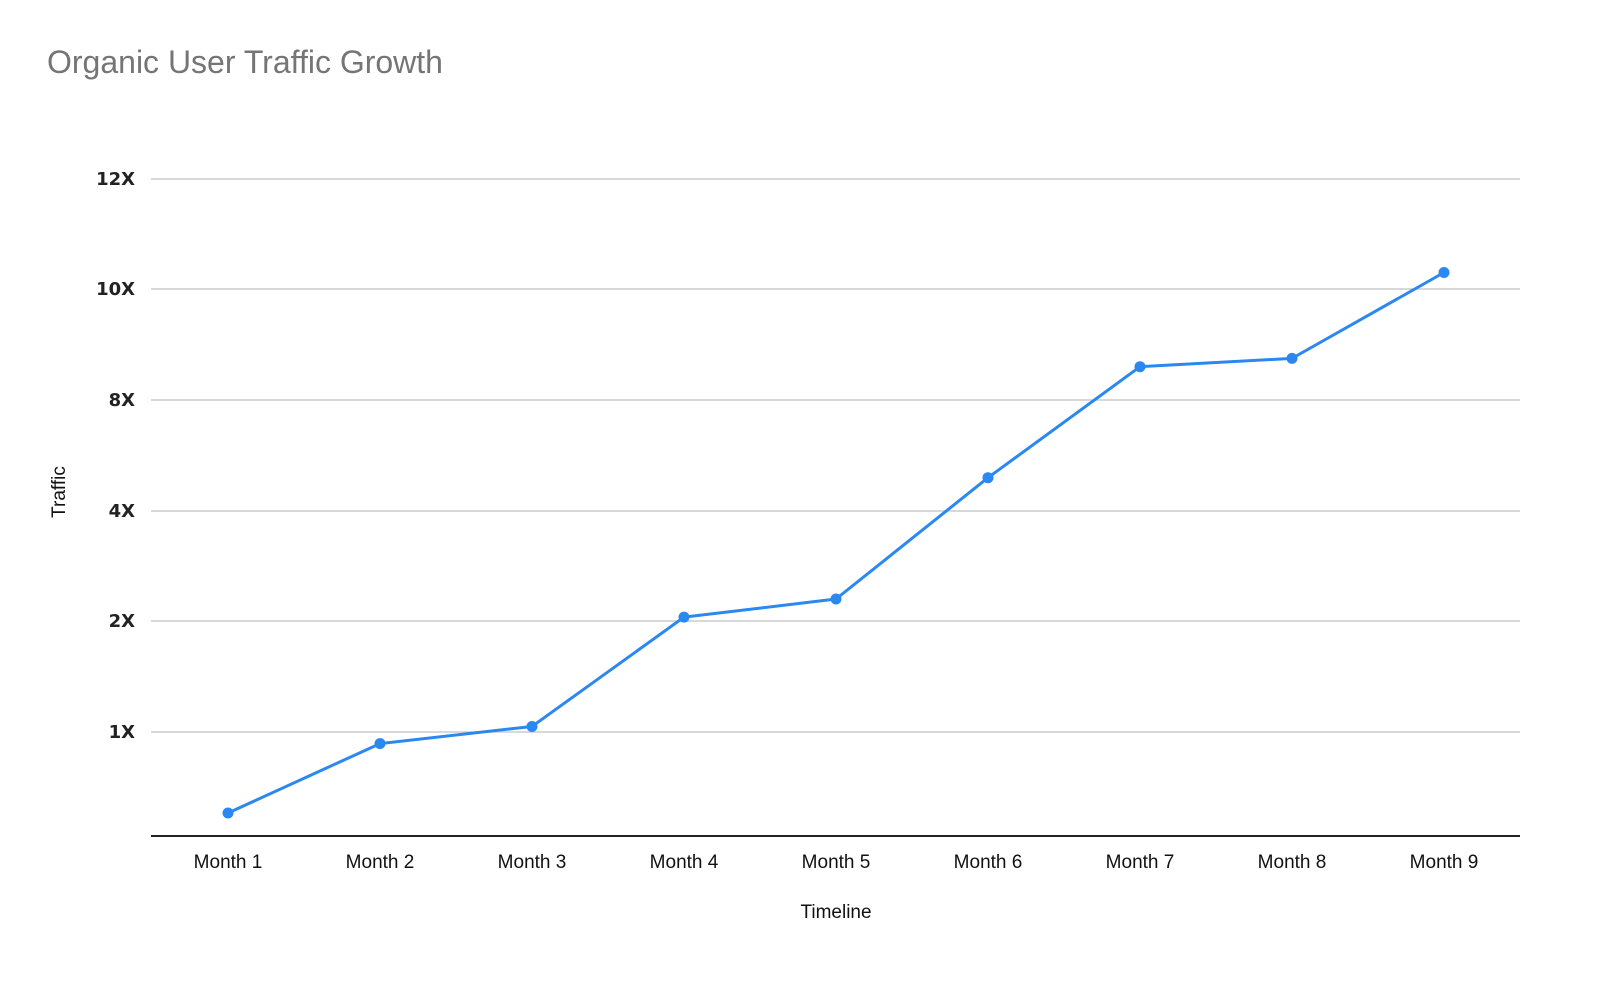 The image size is (1600, 990). Describe the element at coordinates (1140, 862) in the screenshot. I see `x-tick-label: Month 7` at that location.